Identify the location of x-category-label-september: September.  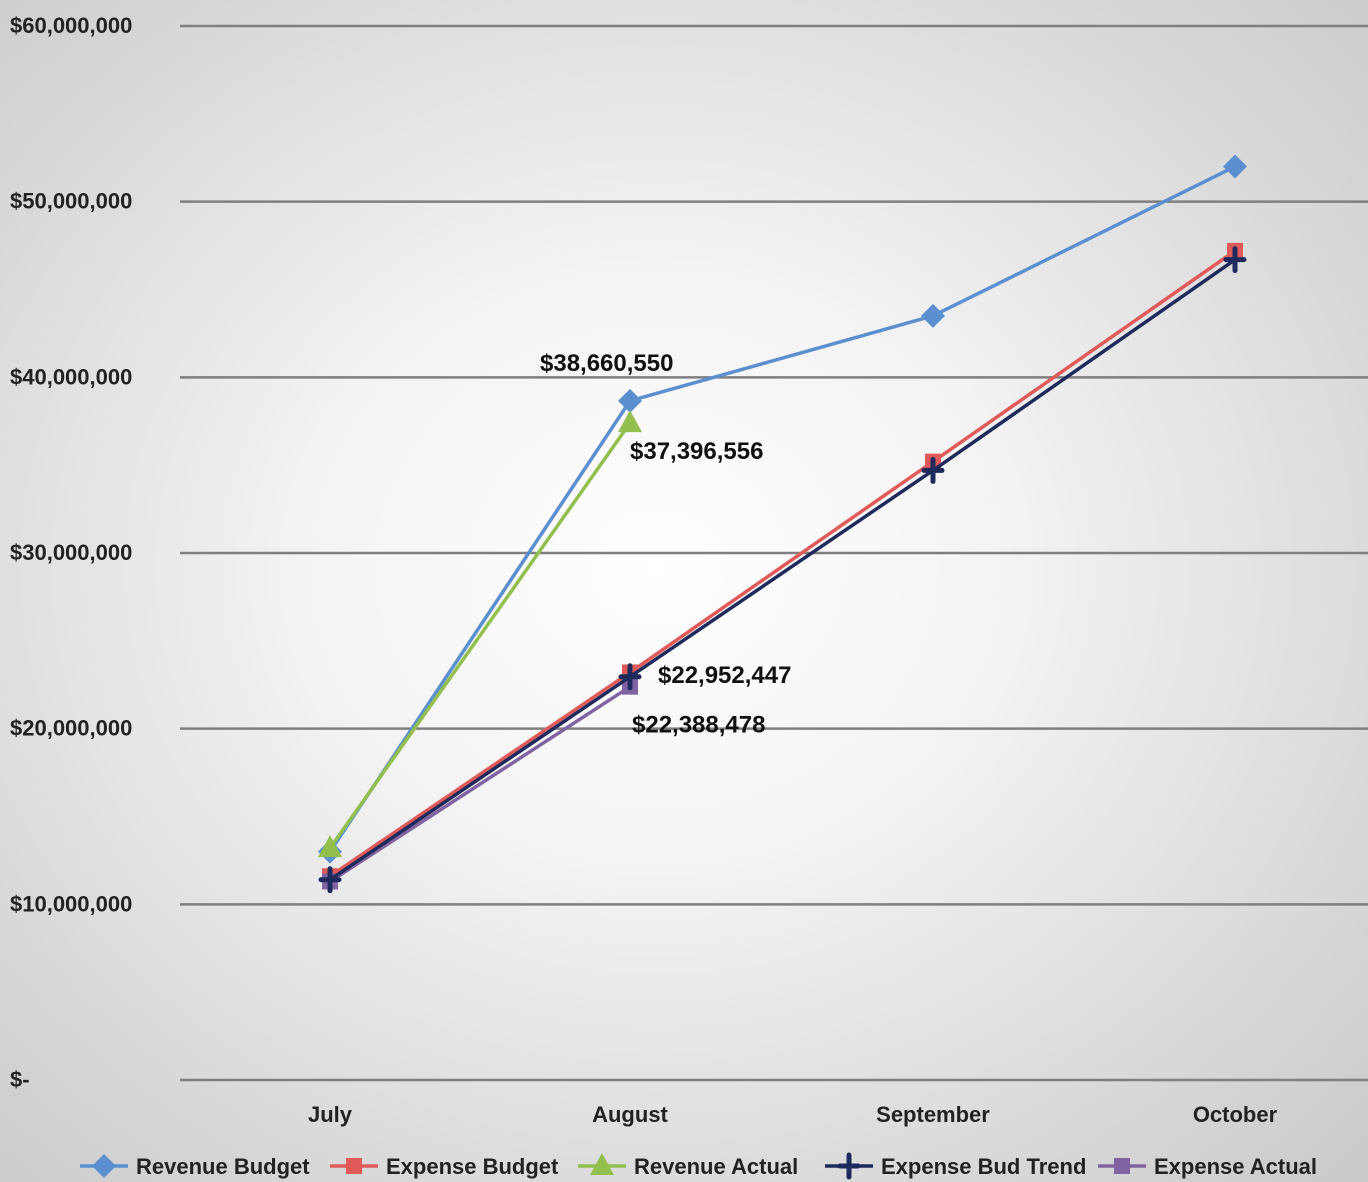
(933, 1114).